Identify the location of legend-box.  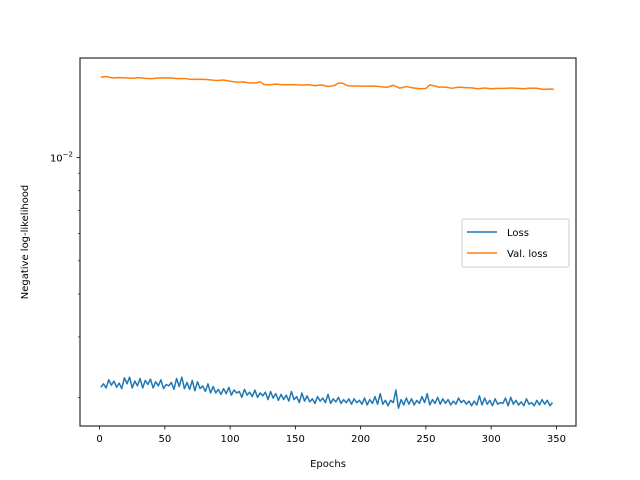
(515, 243).